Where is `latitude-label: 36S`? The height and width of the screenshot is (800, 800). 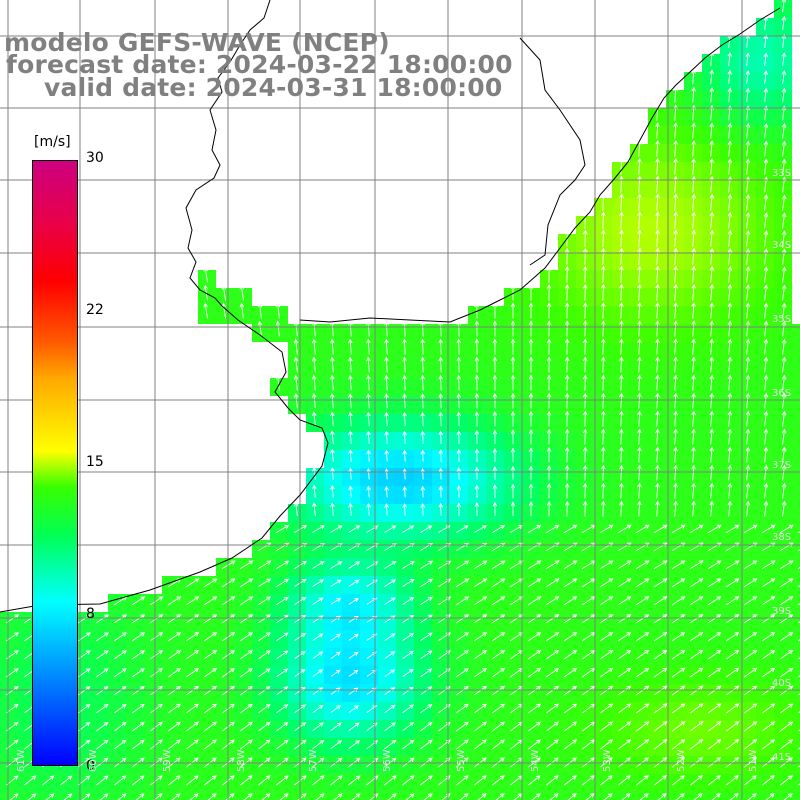
latitude-label: 36S is located at coordinates (782, 393).